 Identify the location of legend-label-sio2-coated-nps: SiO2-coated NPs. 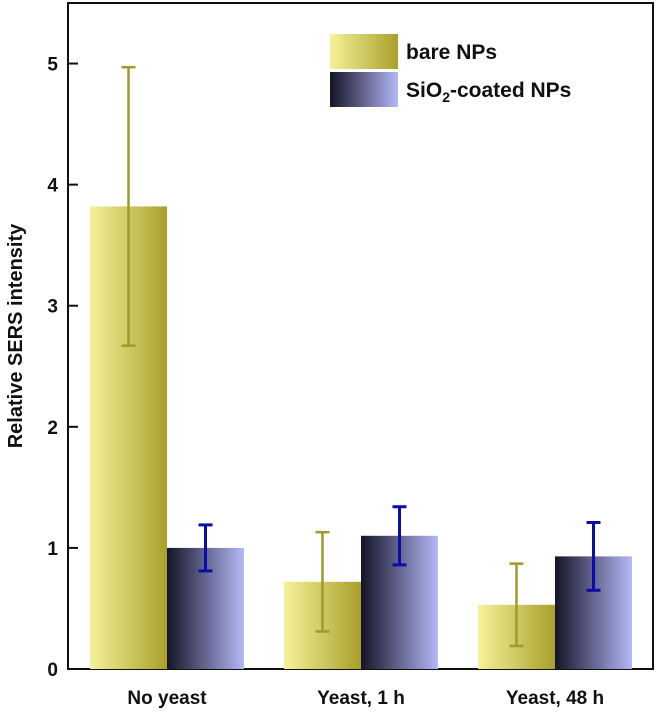
(488, 92).